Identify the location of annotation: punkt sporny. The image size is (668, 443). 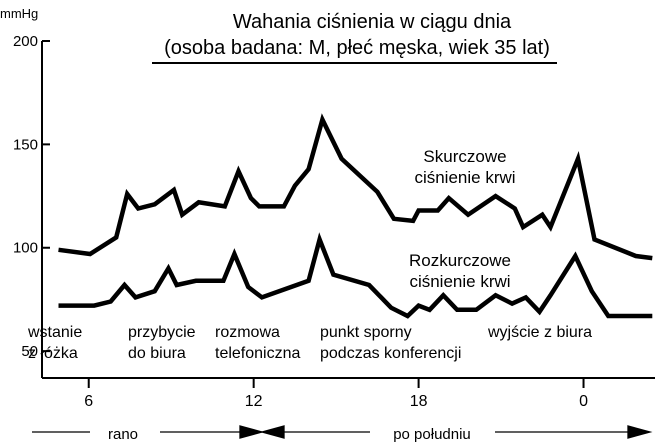
(366, 332).